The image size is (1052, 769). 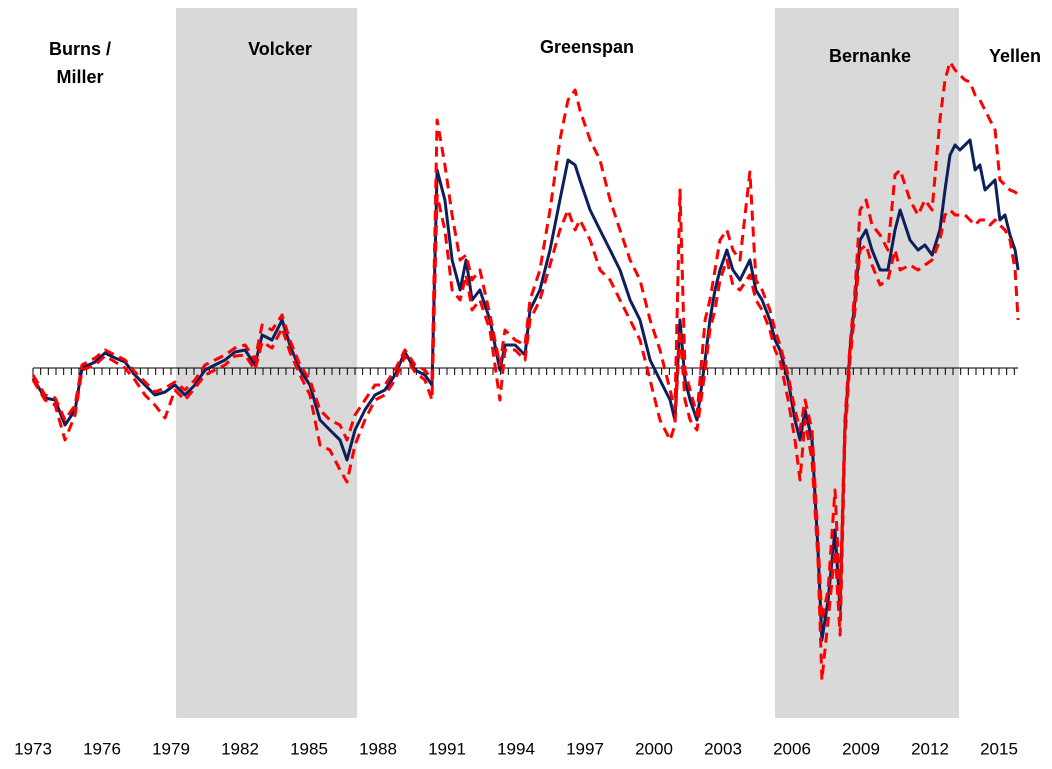 I want to click on x-tick-label: 1979, so click(x=171, y=748).